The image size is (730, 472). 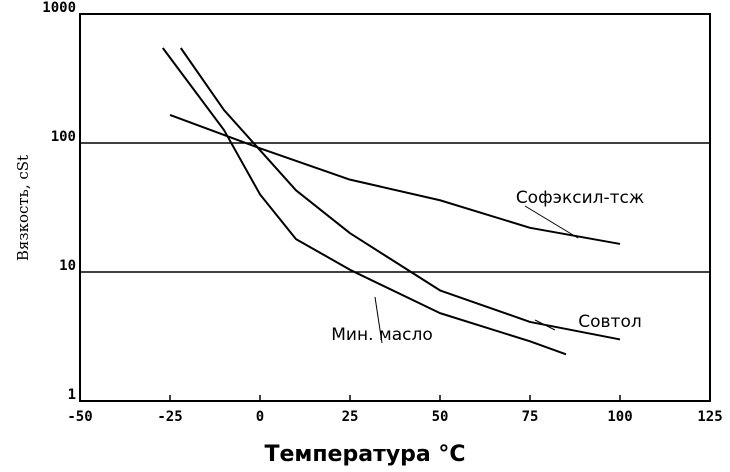 What do you see at coordinates (67, 266) in the screenshot?
I see `y-tick-label: 10` at bounding box center [67, 266].